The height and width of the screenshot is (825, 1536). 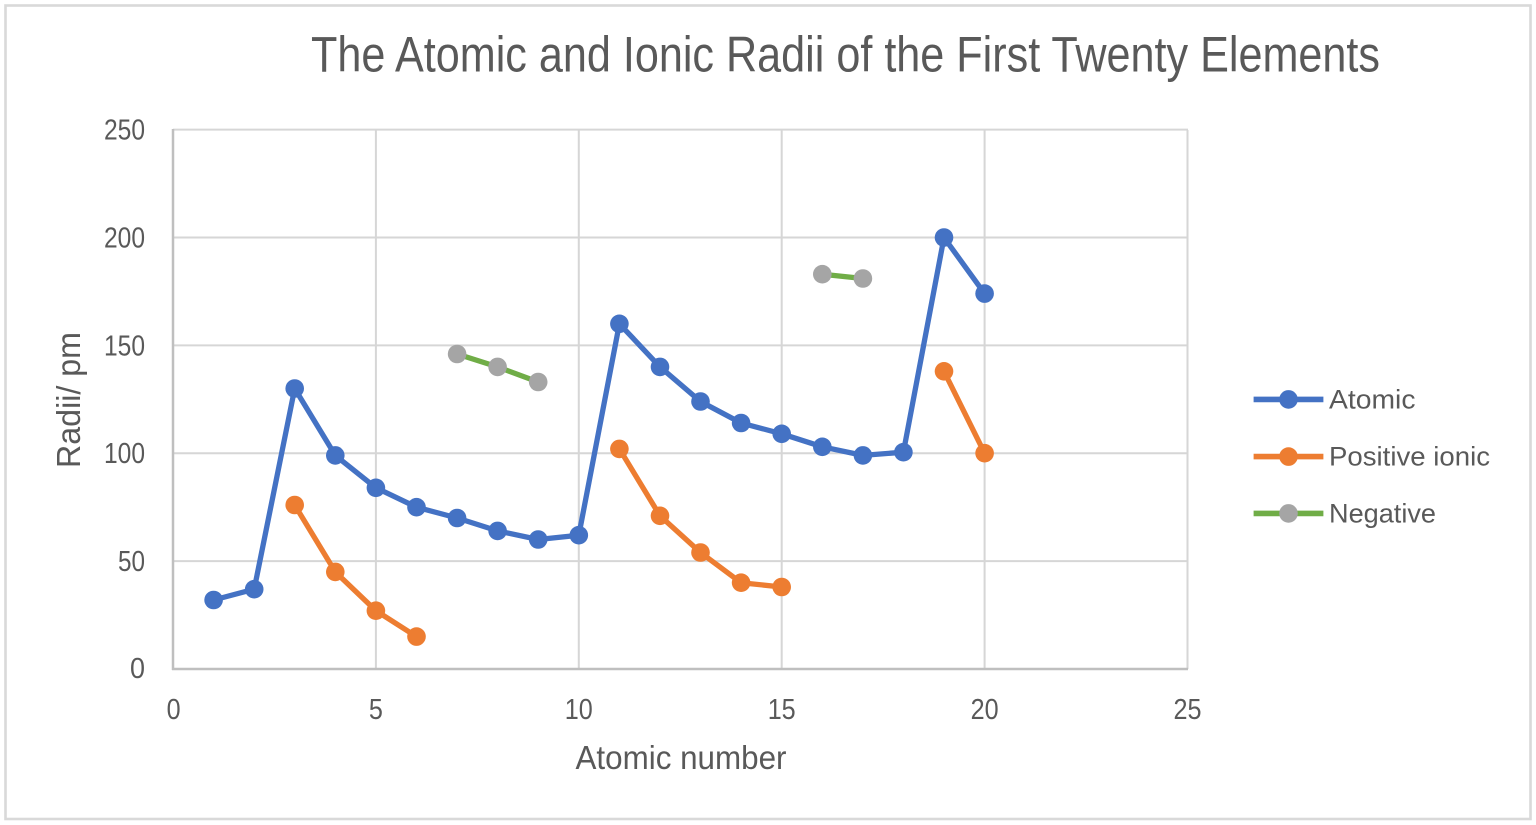 What do you see at coordinates (985, 710) in the screenshot?
I see `svg-text: 20` at bounding box center [985, 710].